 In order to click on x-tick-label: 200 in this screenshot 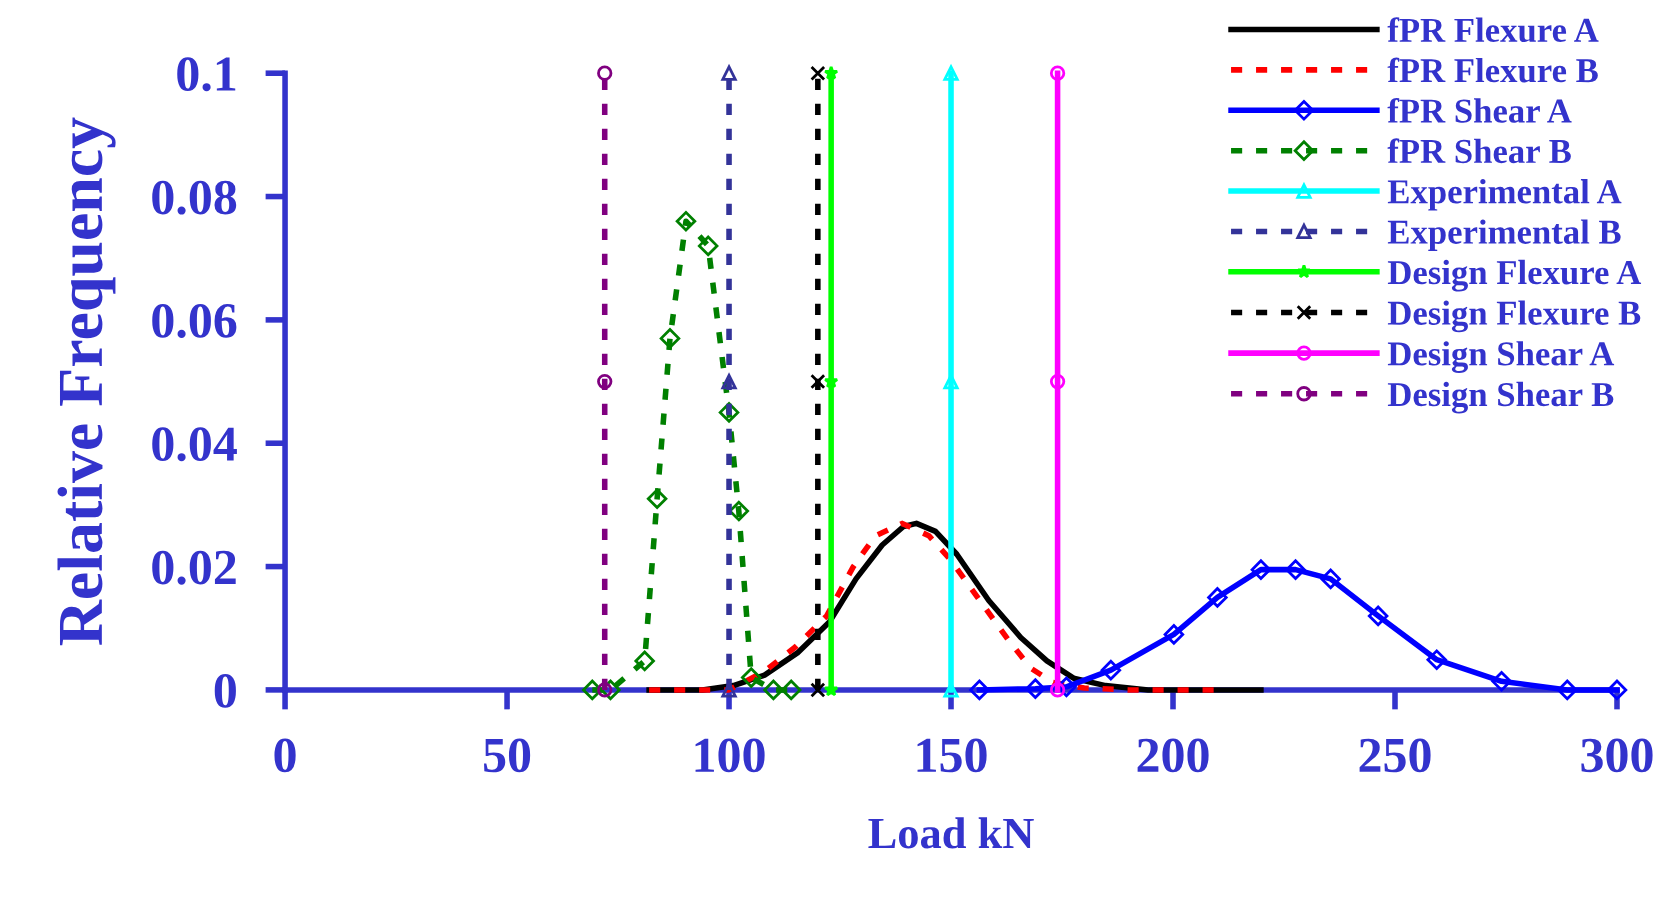, I will do `click(1173, 755)`.